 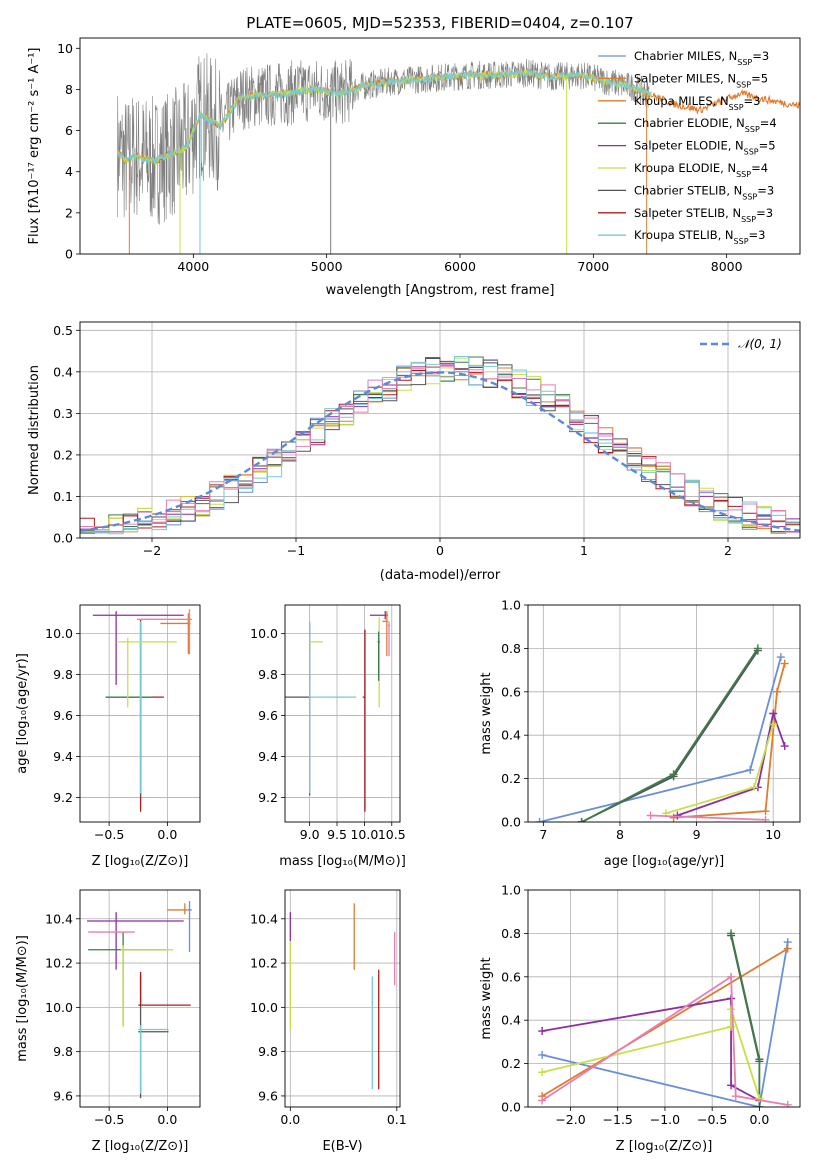 I want to click on y-tick-label: 9.6, so click(x=63, y=1095).